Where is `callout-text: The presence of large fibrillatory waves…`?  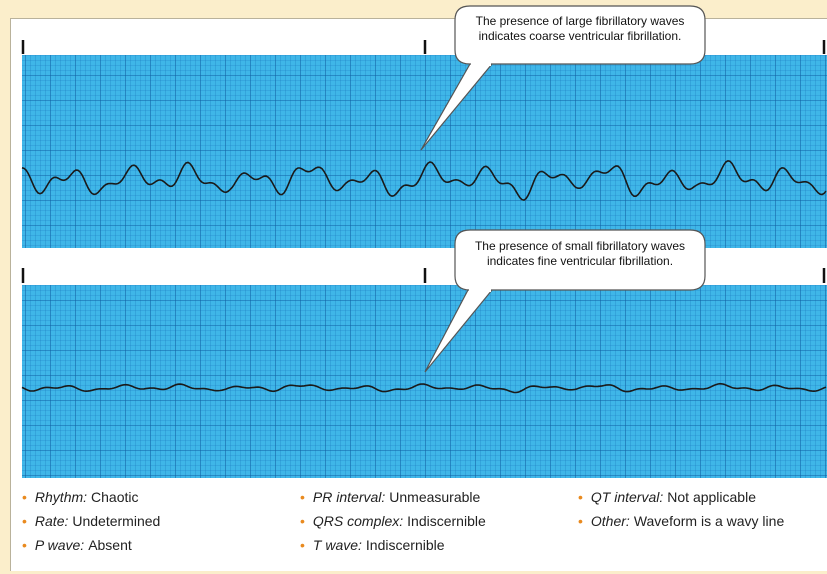
callout-text: The presence of large fibrillatory waves… is located at coordinates (580, 28).